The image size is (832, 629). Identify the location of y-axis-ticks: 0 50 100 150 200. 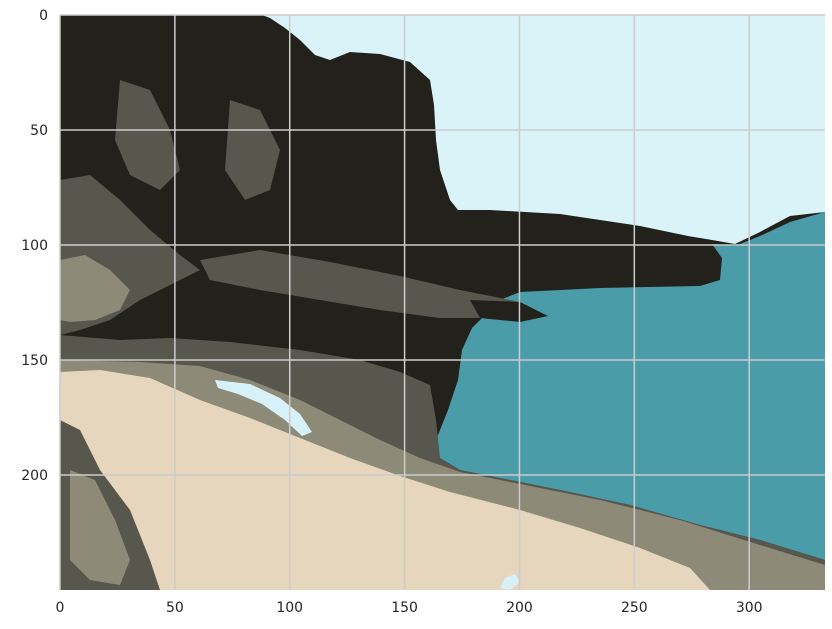
(34, 246).